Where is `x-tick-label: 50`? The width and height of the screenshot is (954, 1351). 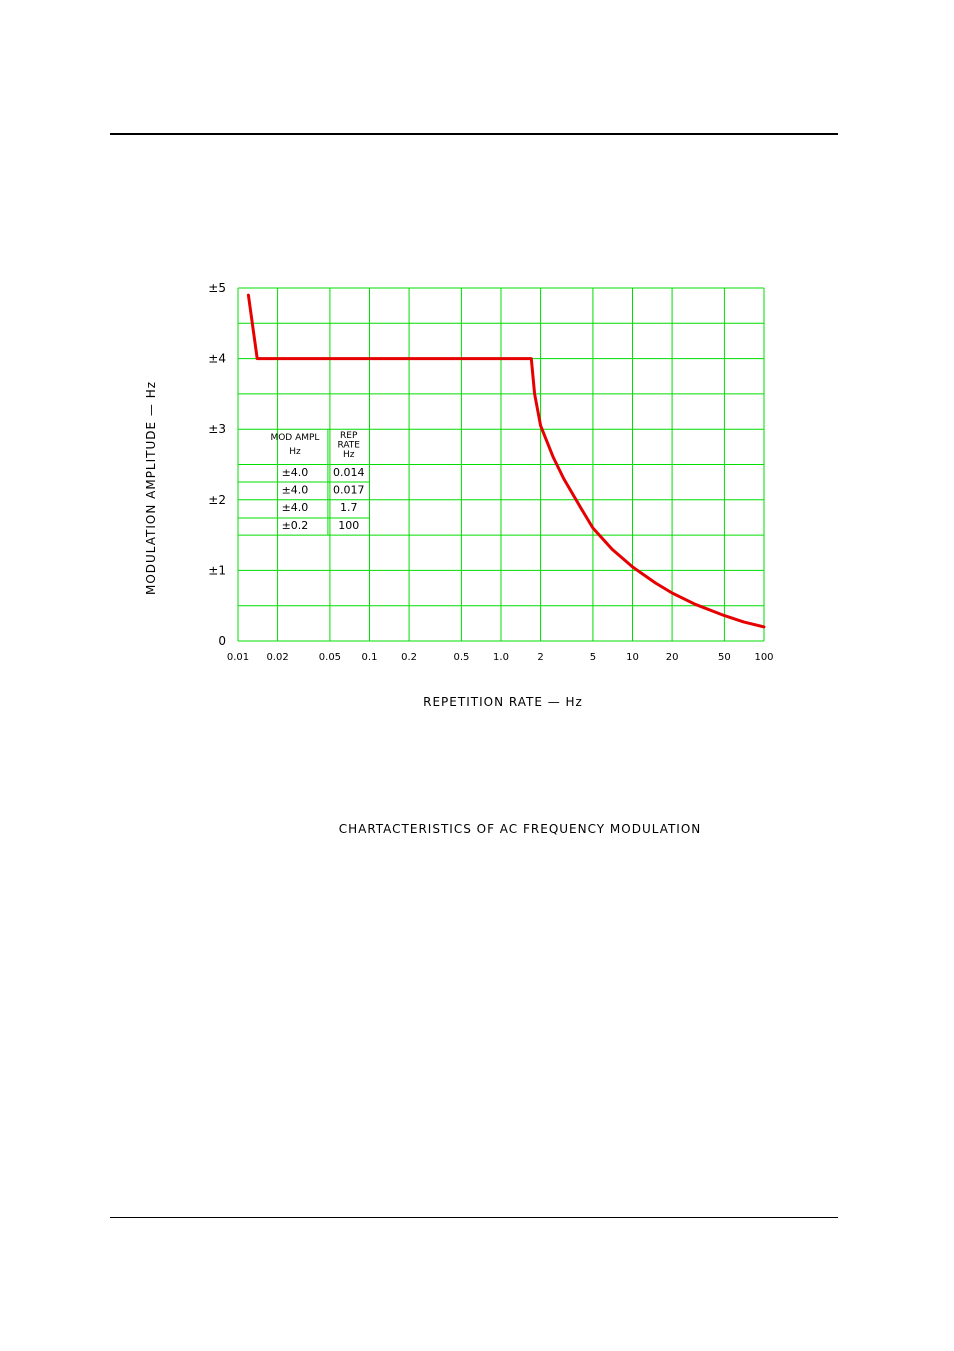
x-tick-label: 50 is located at coordinates (724, 657).